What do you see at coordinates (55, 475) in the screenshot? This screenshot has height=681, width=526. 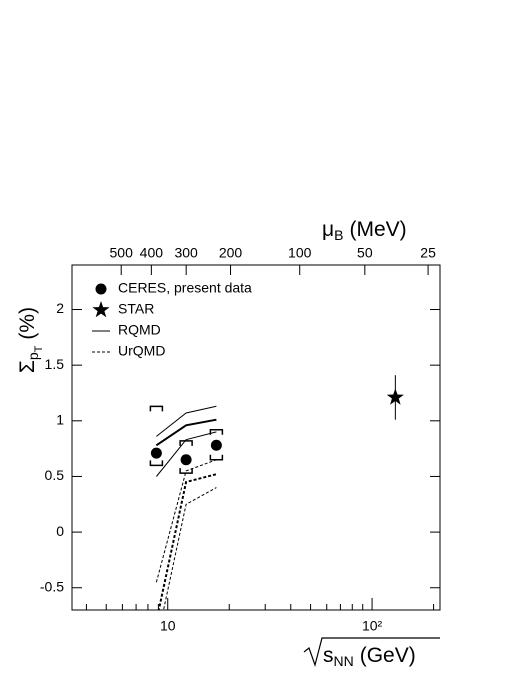 I see `y-tick-label: 0.5` at bounding box center [55, 475].